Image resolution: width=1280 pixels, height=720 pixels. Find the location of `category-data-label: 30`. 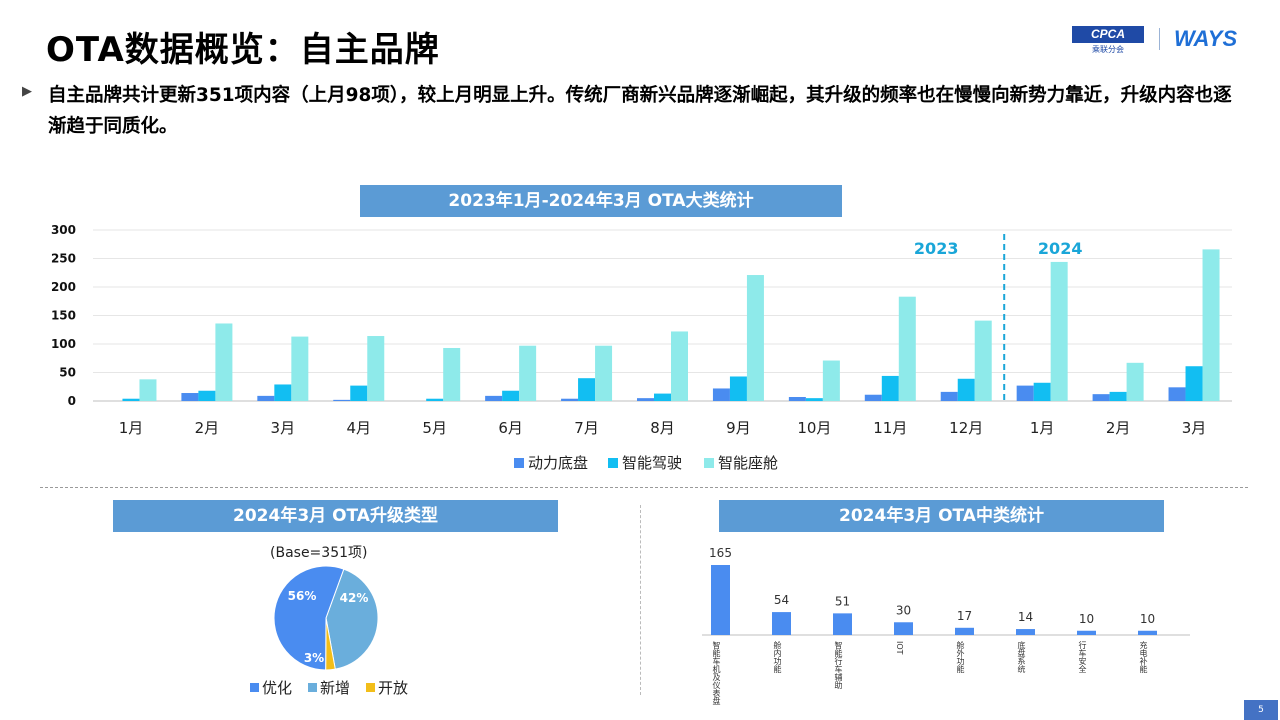

category-data-label: 30 is located at coordinates (903, 610).